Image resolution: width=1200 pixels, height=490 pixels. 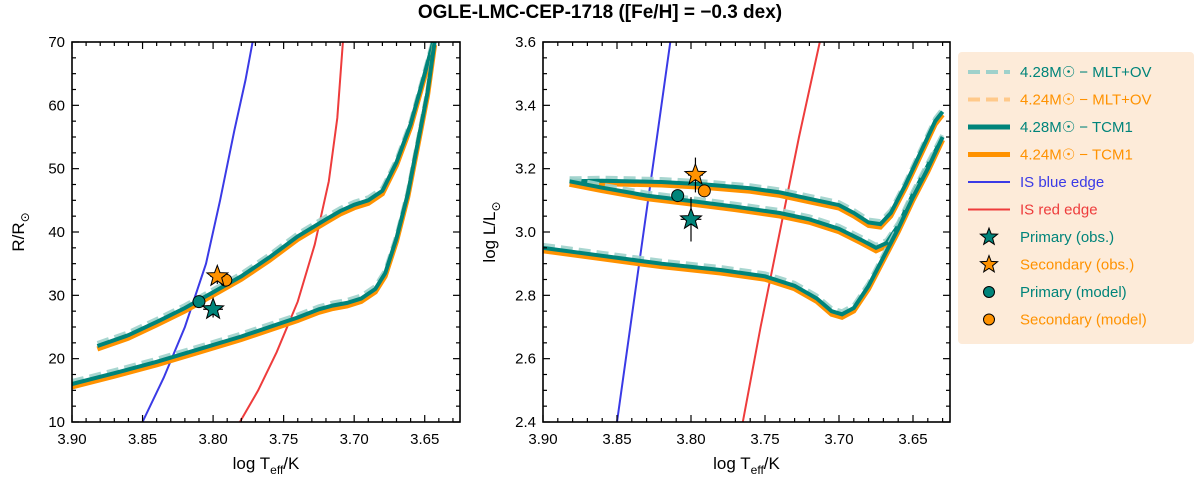 I want to click on legend-label: Primary (model), so click(x=1073, y=292).